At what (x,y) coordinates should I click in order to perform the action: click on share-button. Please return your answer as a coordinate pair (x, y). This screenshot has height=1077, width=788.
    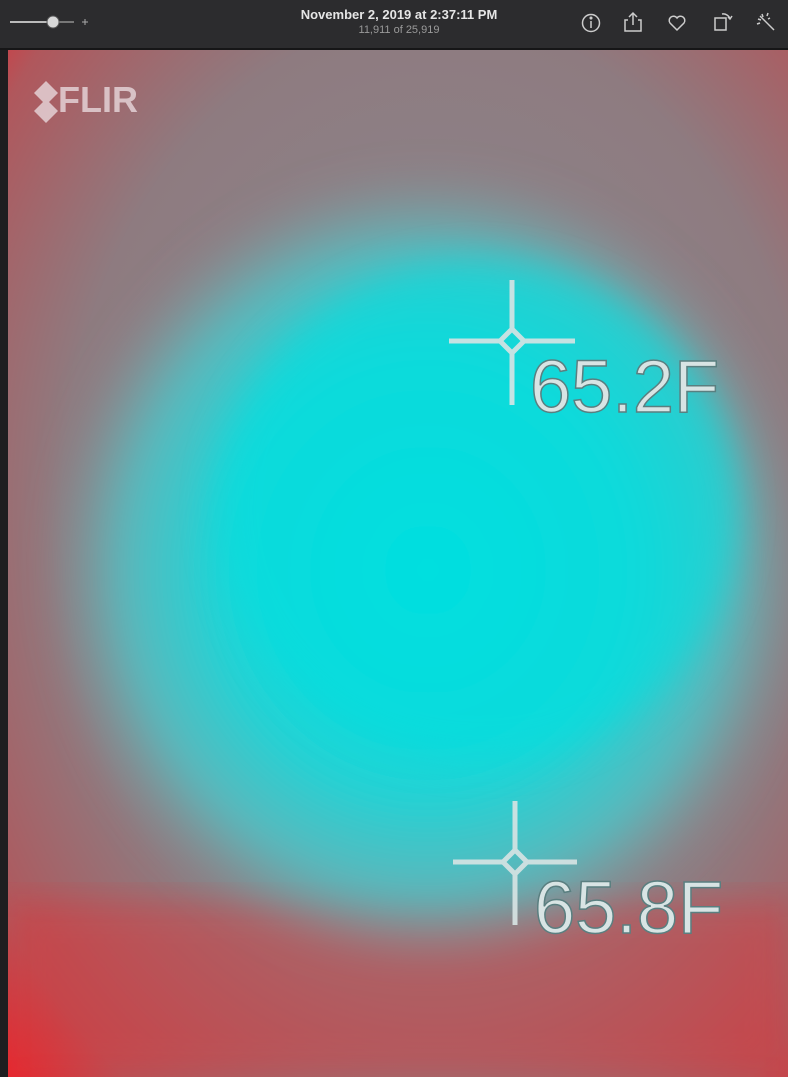
    Looking at the image, I should click on (633, 21).